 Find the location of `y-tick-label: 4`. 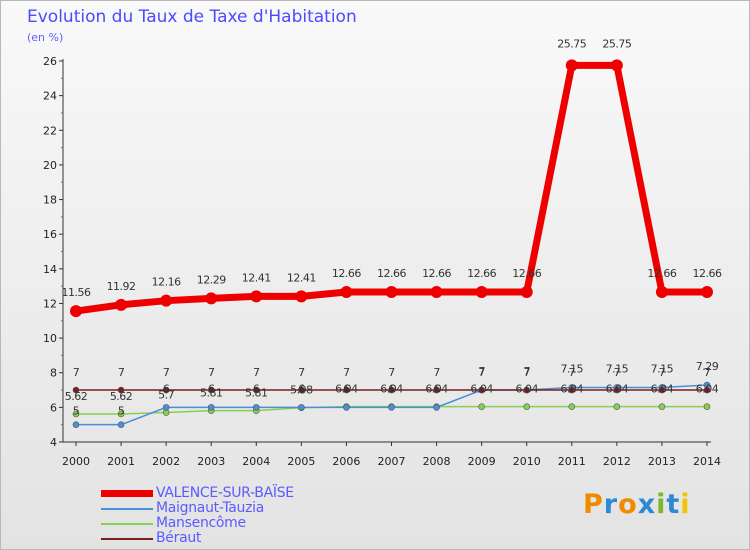

y-tick-label: 4 is located at coordinates (53, 442).